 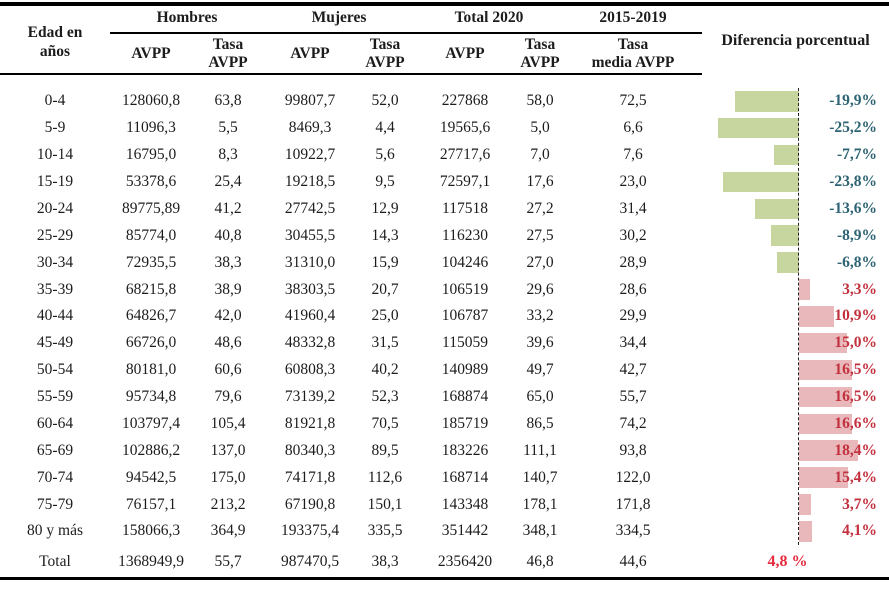 I want to click on age-group-cell: 5-9, so click(x=55, y=128).